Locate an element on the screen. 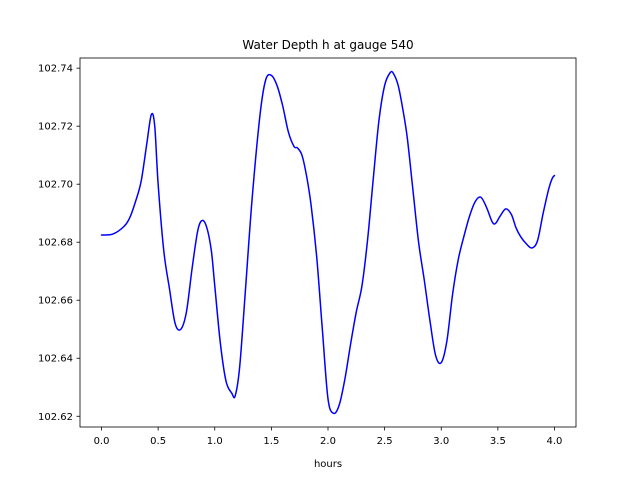  y-tick-label: 102.72 is located at coordinates (55, 127).